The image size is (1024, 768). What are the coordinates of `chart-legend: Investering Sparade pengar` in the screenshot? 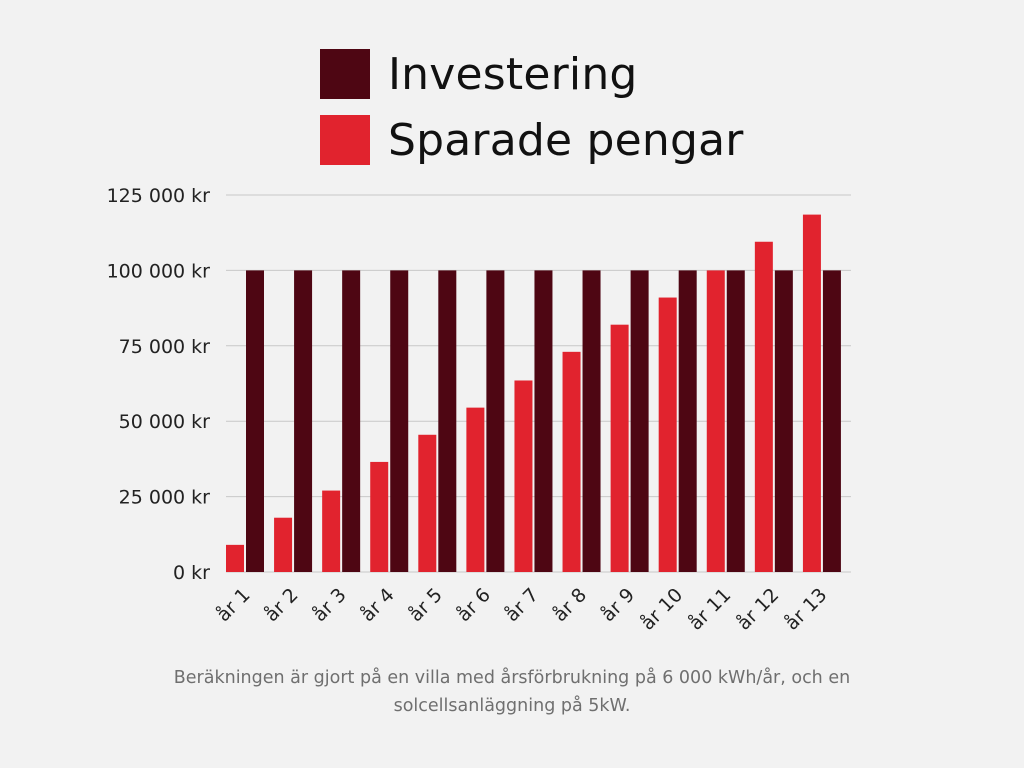 It's located at (532, 114).